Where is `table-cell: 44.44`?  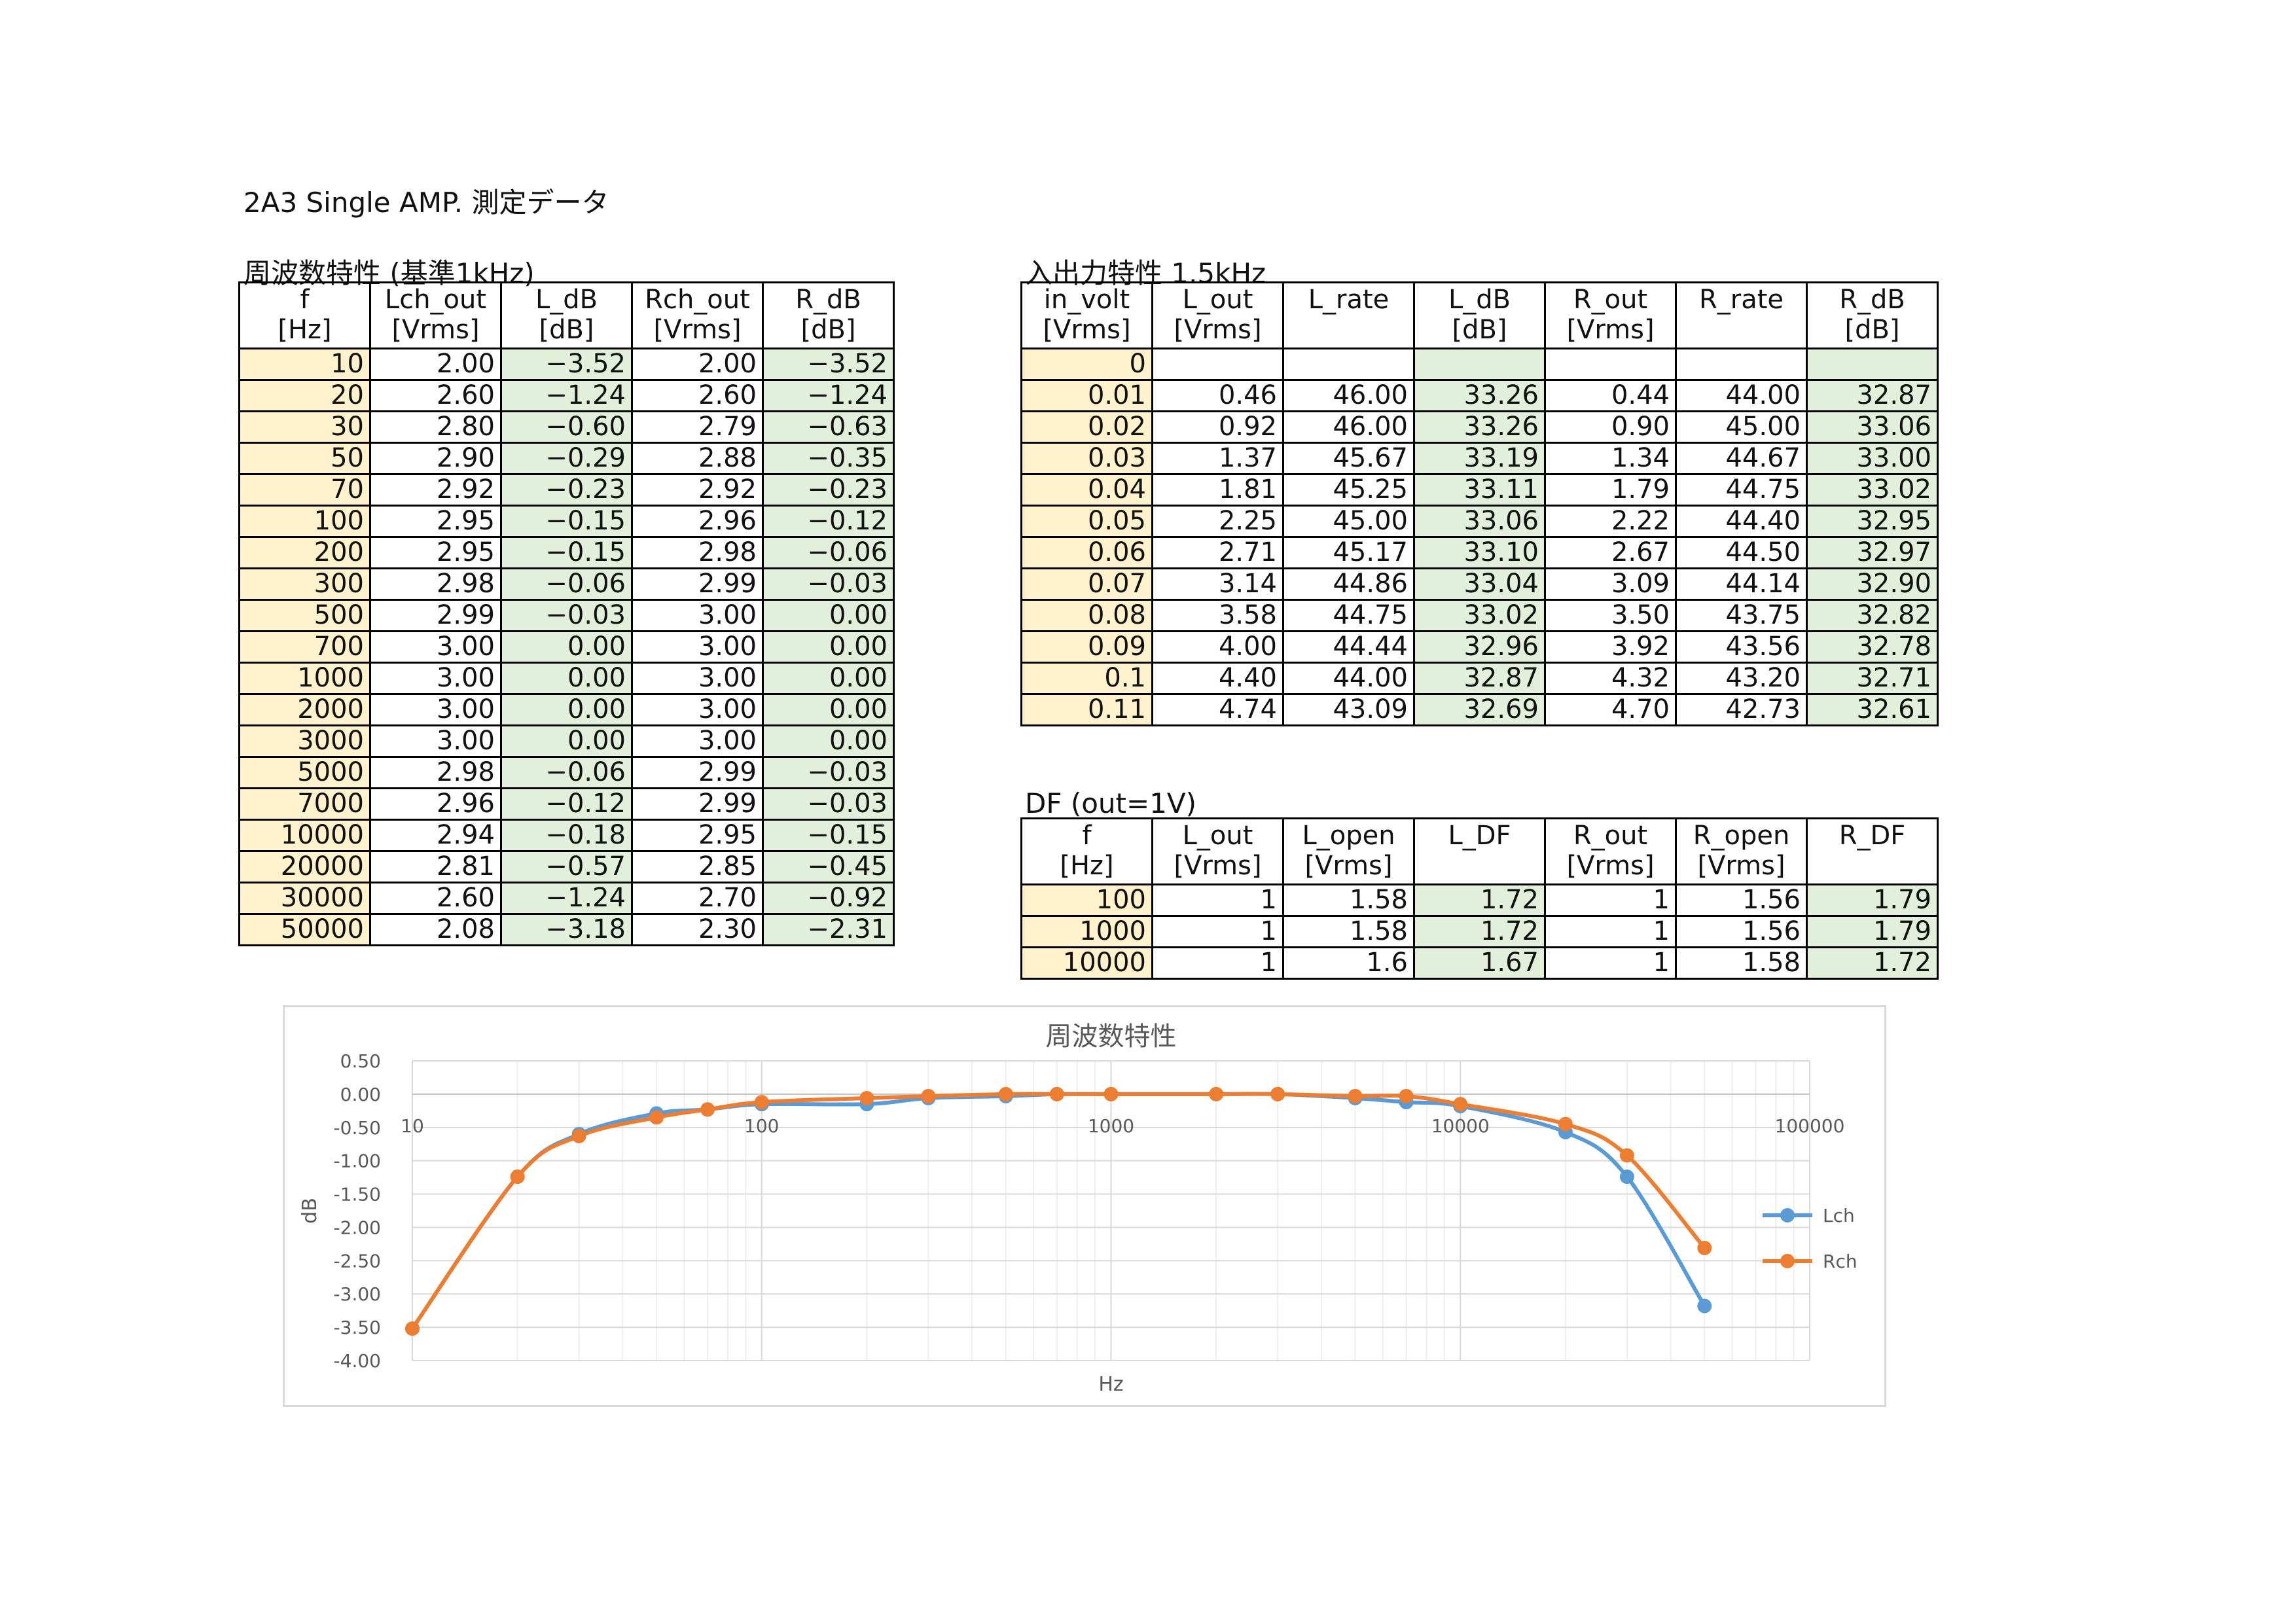
table-cell: 44.44 is located at coordinates (1348, 647).